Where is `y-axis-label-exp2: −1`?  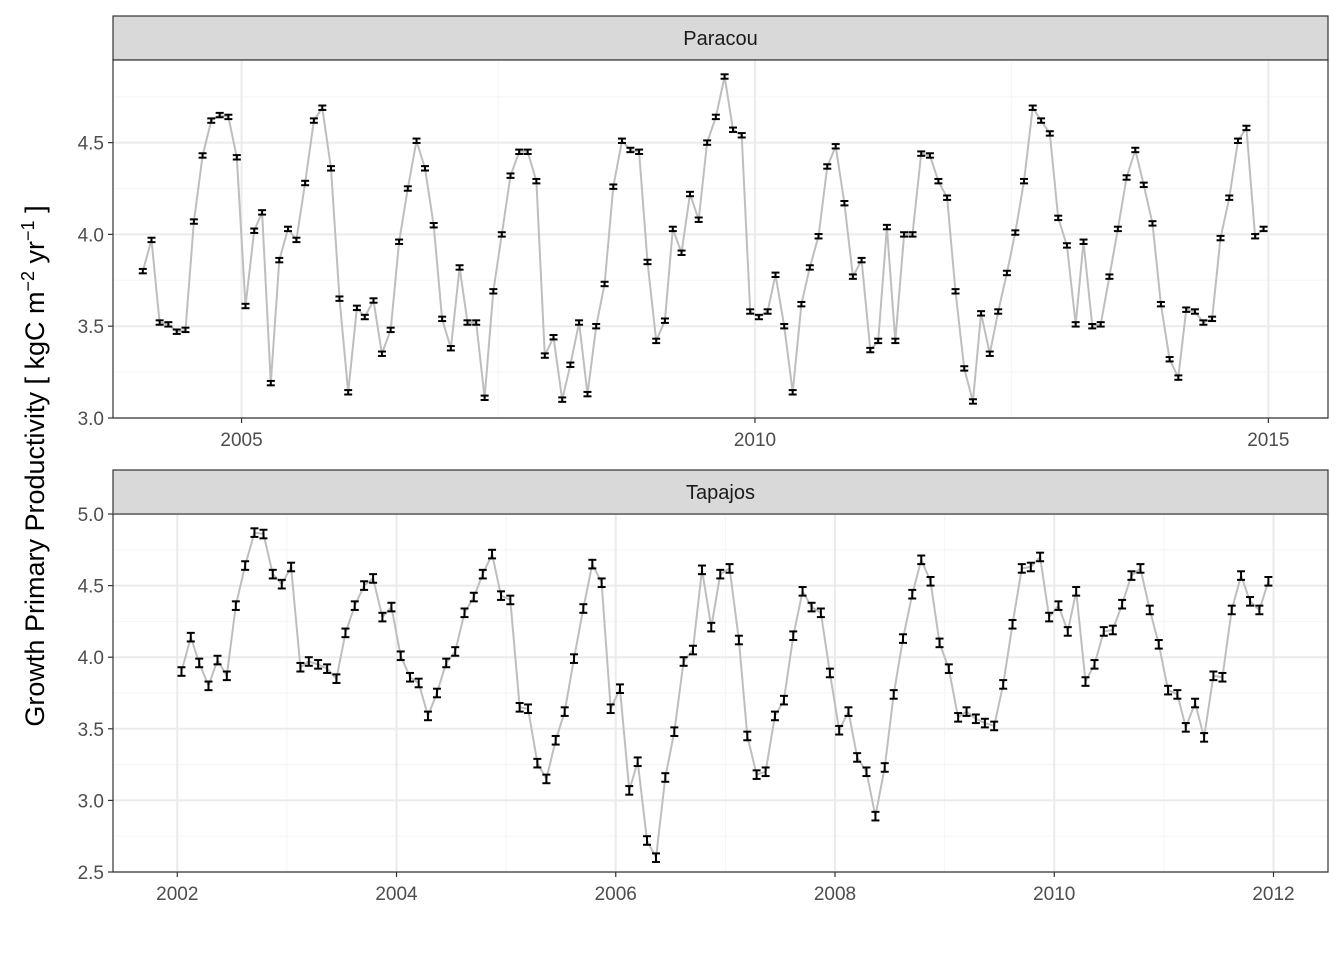 y-axis-label-exp2: −1 is located at coordinates (28, 230).